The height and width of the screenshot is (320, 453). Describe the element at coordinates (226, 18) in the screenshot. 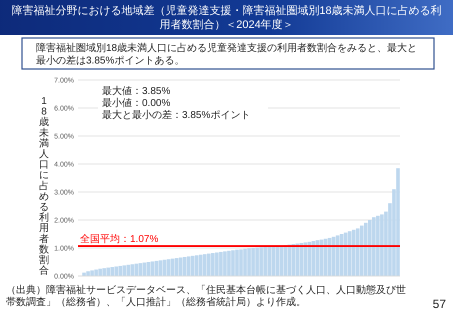

I see `title: 障害福祉分野における地域差（児童発達支援・障害福祉圏域別18歳未満人口に占める利用者数割合）＜2024年度＞` at that location.